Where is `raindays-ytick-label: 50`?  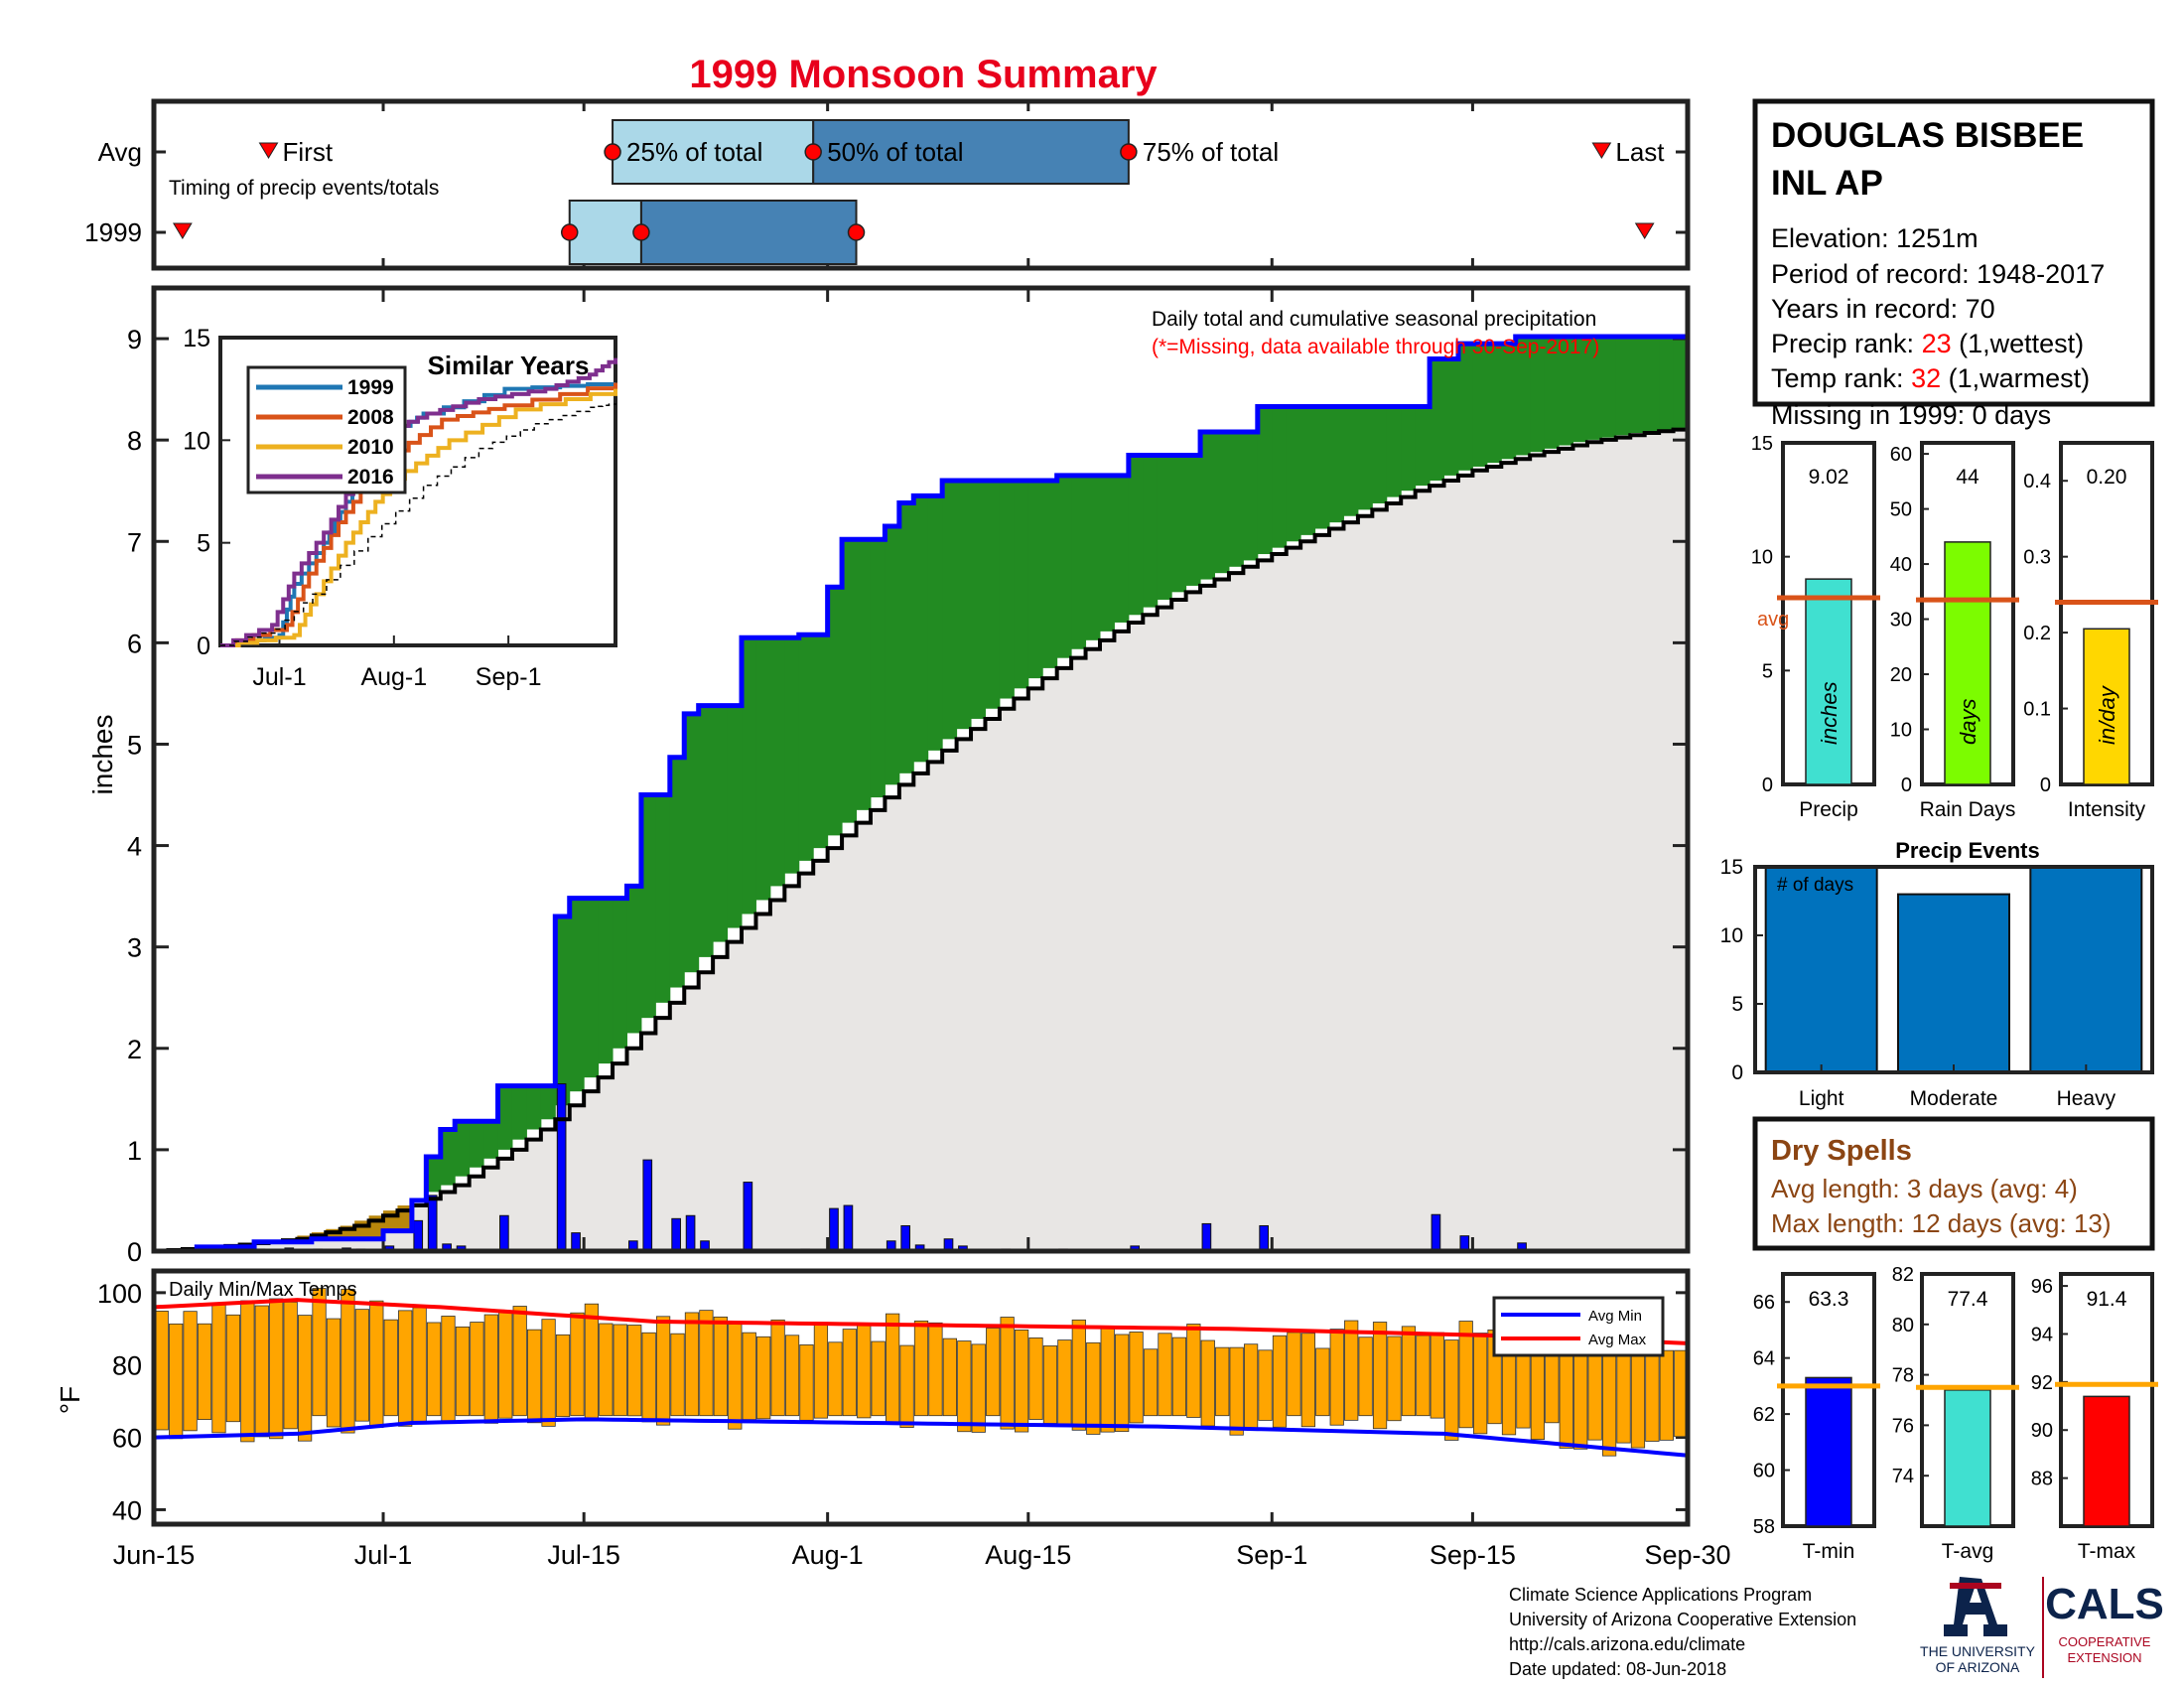 raindays-ytick-label: 50 is located at coordinates (1901, 510).